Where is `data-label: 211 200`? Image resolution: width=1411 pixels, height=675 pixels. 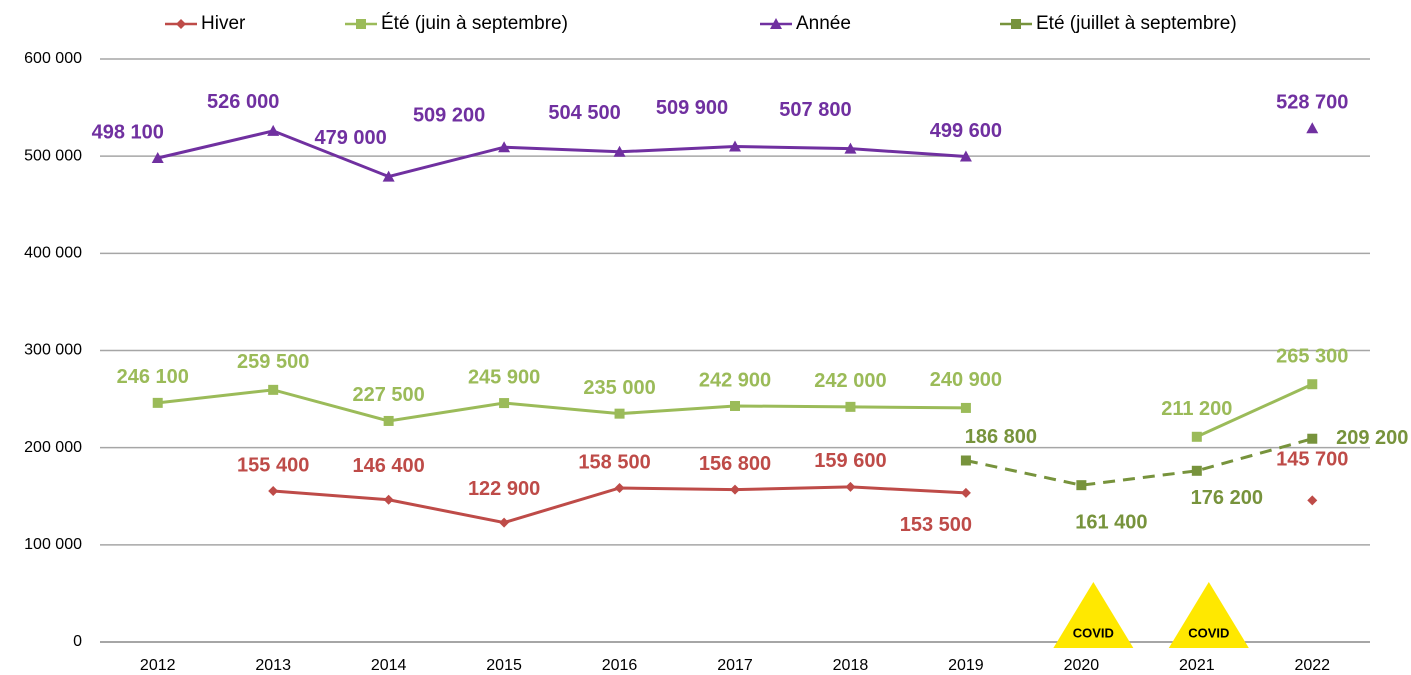
data-label: 211 200 is located at coordinates (1196, 409).